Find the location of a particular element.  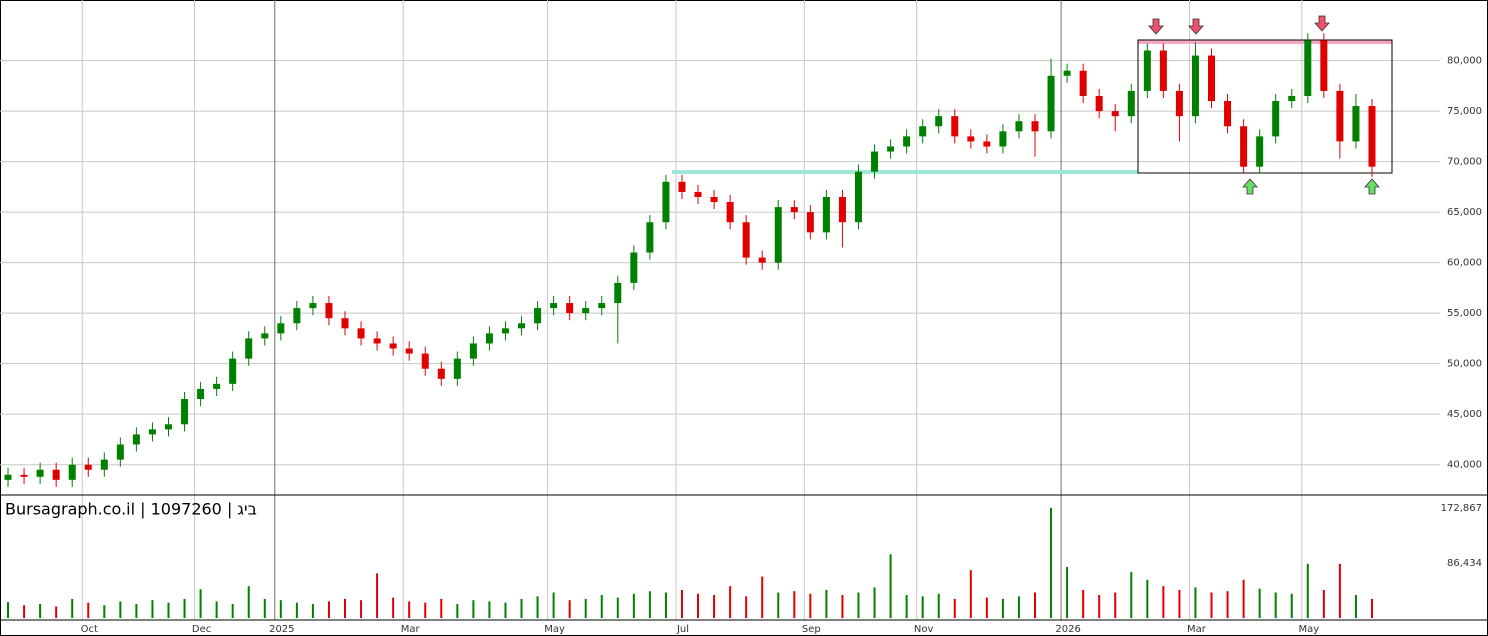

x-tick-label: Jul is located at coordinates (682, 629).